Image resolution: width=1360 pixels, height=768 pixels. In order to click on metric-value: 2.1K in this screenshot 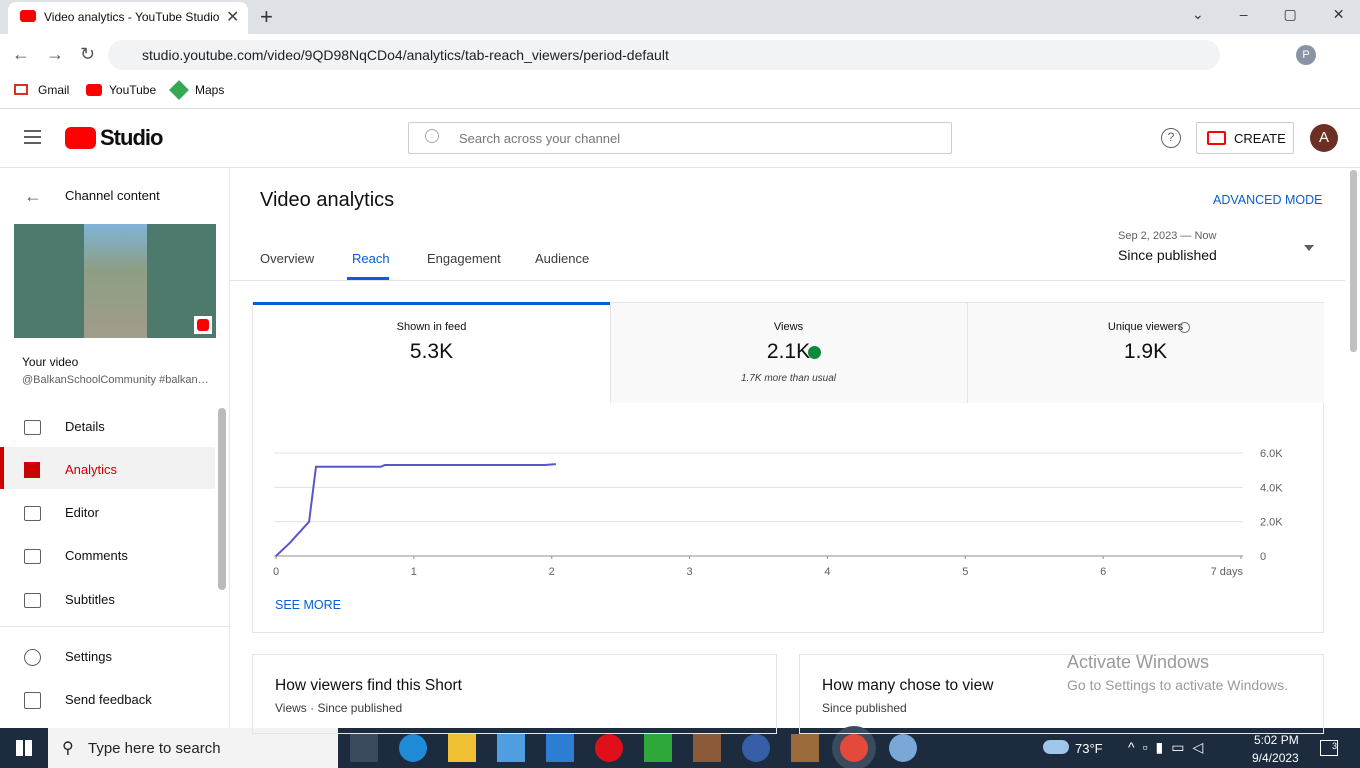, I will do `click(788, 351)`.